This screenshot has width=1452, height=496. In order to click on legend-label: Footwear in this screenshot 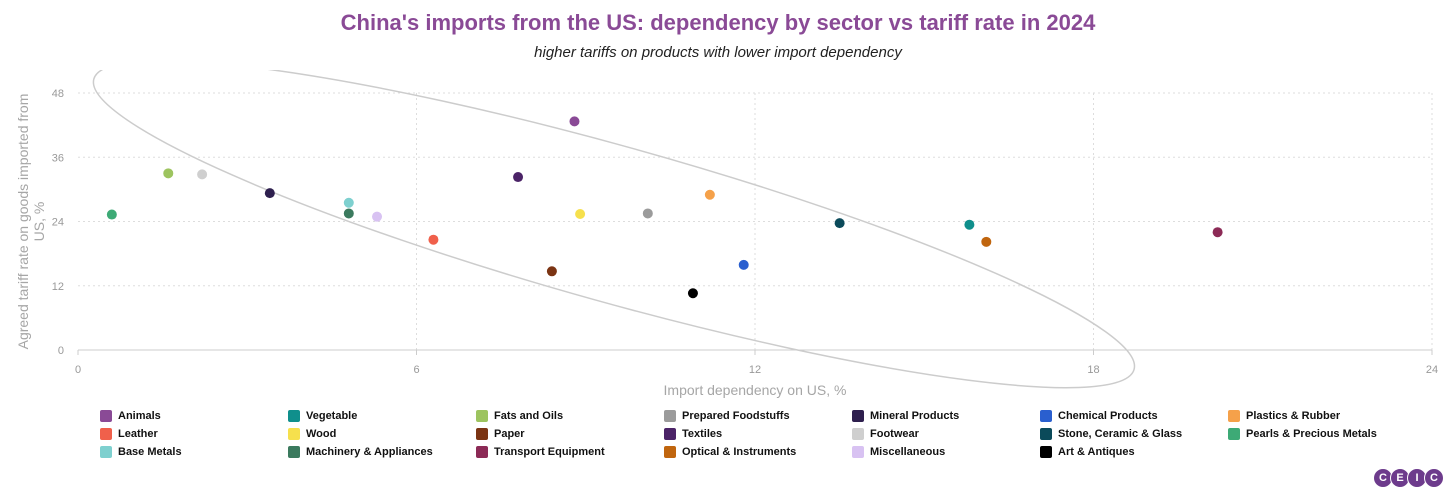, I will do `click(894, 434)`.